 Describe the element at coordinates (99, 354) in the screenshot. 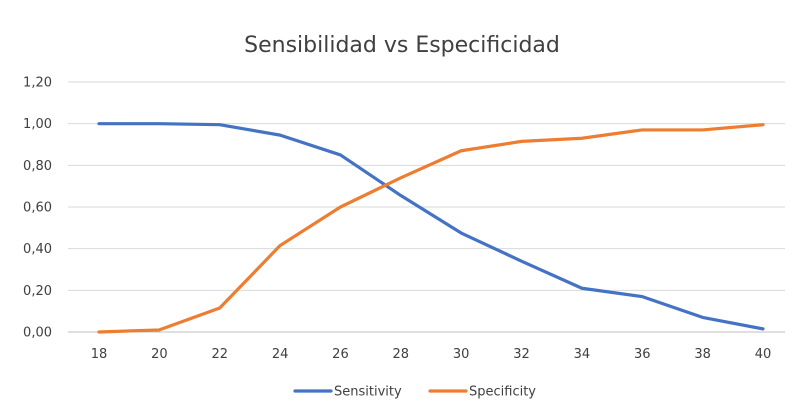

I see `x-tick-label: 18` at that location.